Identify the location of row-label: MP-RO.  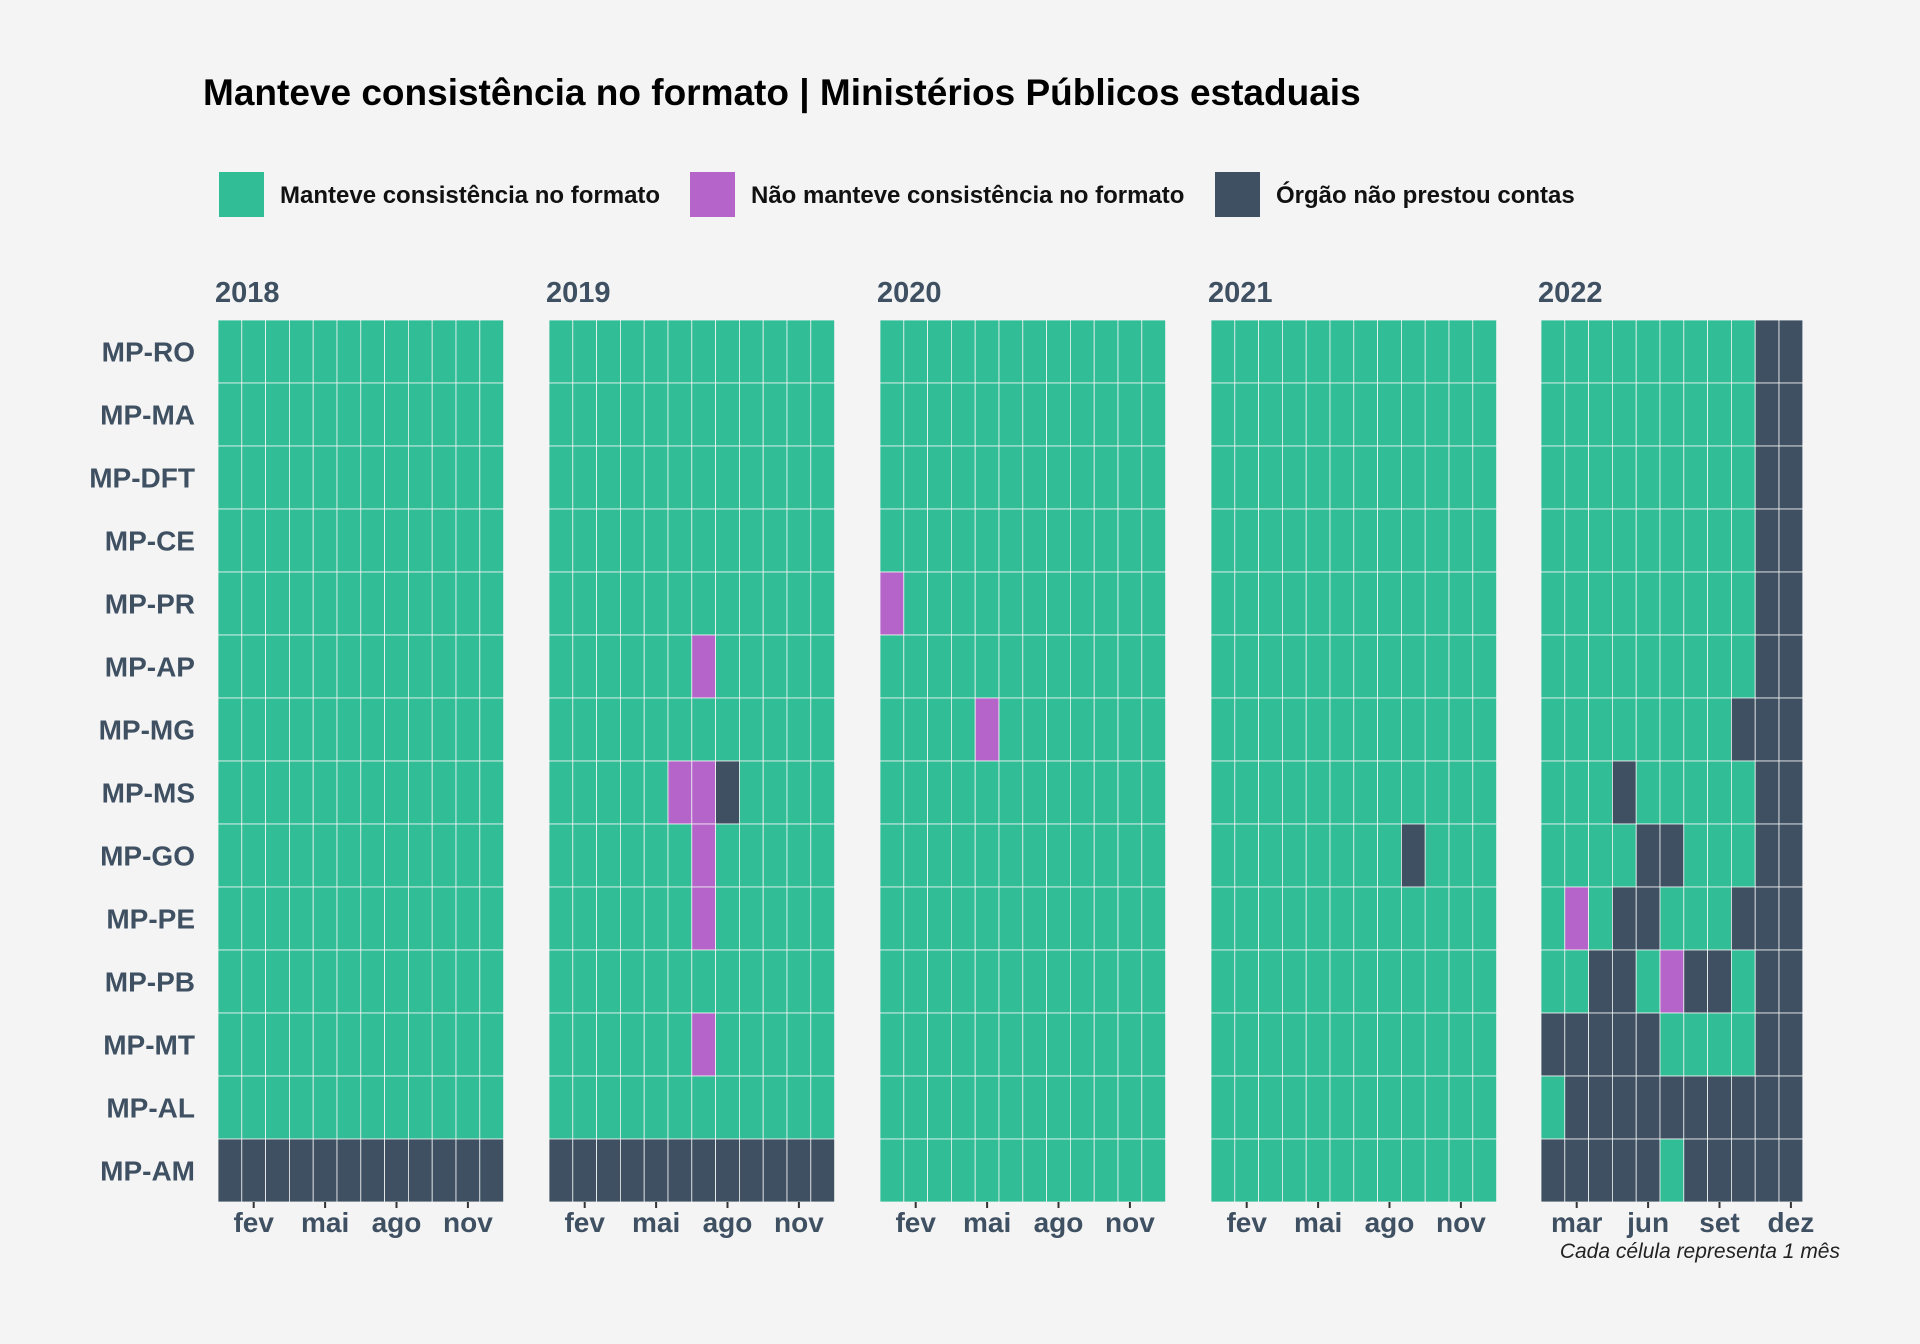
(148, 352).